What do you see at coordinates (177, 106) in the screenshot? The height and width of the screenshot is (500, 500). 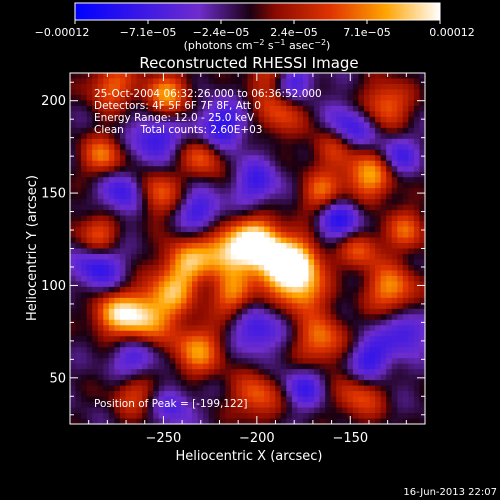 I see `annotation-detectors: Detectors: 4F 5F 6F 7F 8F, Att 0` at bounding box center [177, 106].